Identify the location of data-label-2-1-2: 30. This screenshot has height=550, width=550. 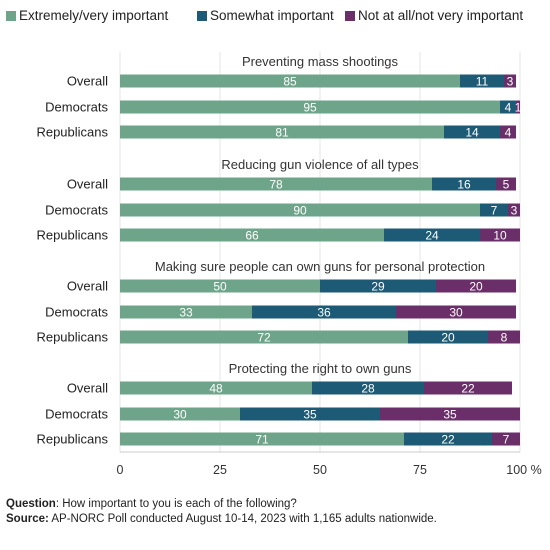
(456, 313).